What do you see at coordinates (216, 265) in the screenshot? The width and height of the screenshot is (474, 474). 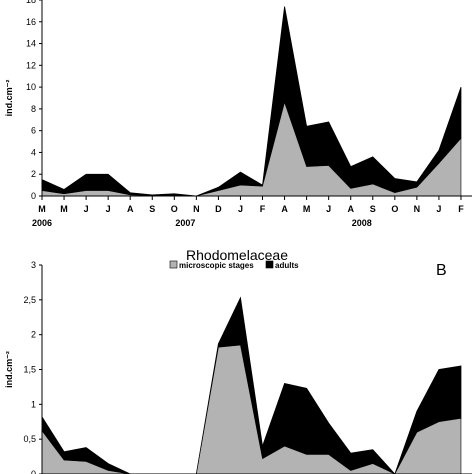 I see `legend-label-microscopic-stages: microscopic stages` at bounding box center [216, 265].